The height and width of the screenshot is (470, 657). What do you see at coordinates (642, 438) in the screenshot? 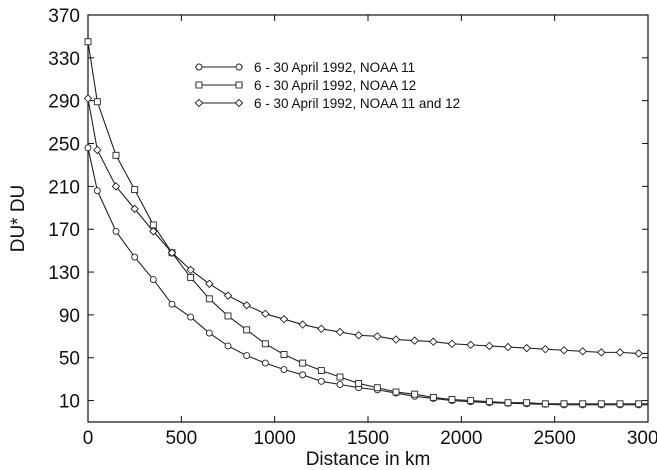
I see `x-tick-label: 3000` at bounding box center [642, 438].